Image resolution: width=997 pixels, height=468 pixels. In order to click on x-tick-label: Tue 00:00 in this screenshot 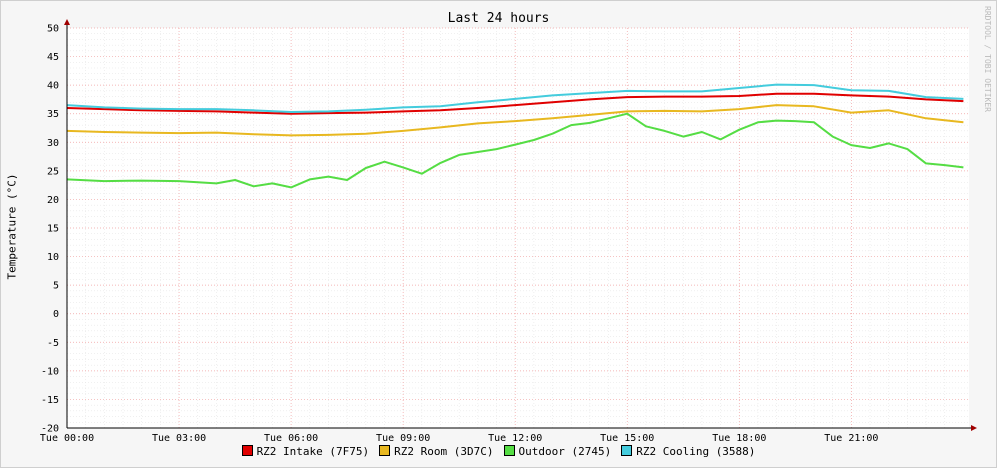, I will do `click(67, 438)`.